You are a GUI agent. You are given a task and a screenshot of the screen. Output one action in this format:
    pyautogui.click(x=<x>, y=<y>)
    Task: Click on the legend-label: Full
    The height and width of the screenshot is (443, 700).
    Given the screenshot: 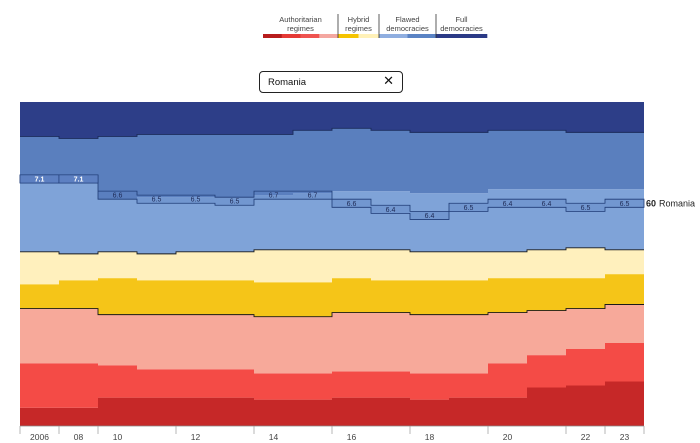 What is the action you would take?
    pyautogui.click(x=461, y=19)
    